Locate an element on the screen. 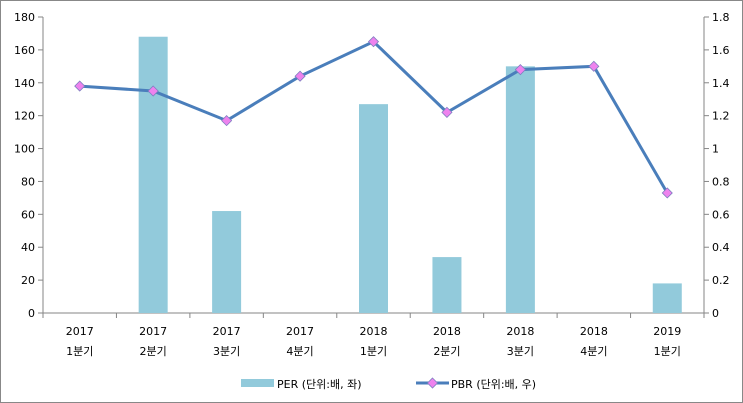 The image size is (743, 403). left-tick-label: 80 is located at coordinates (28, 181).